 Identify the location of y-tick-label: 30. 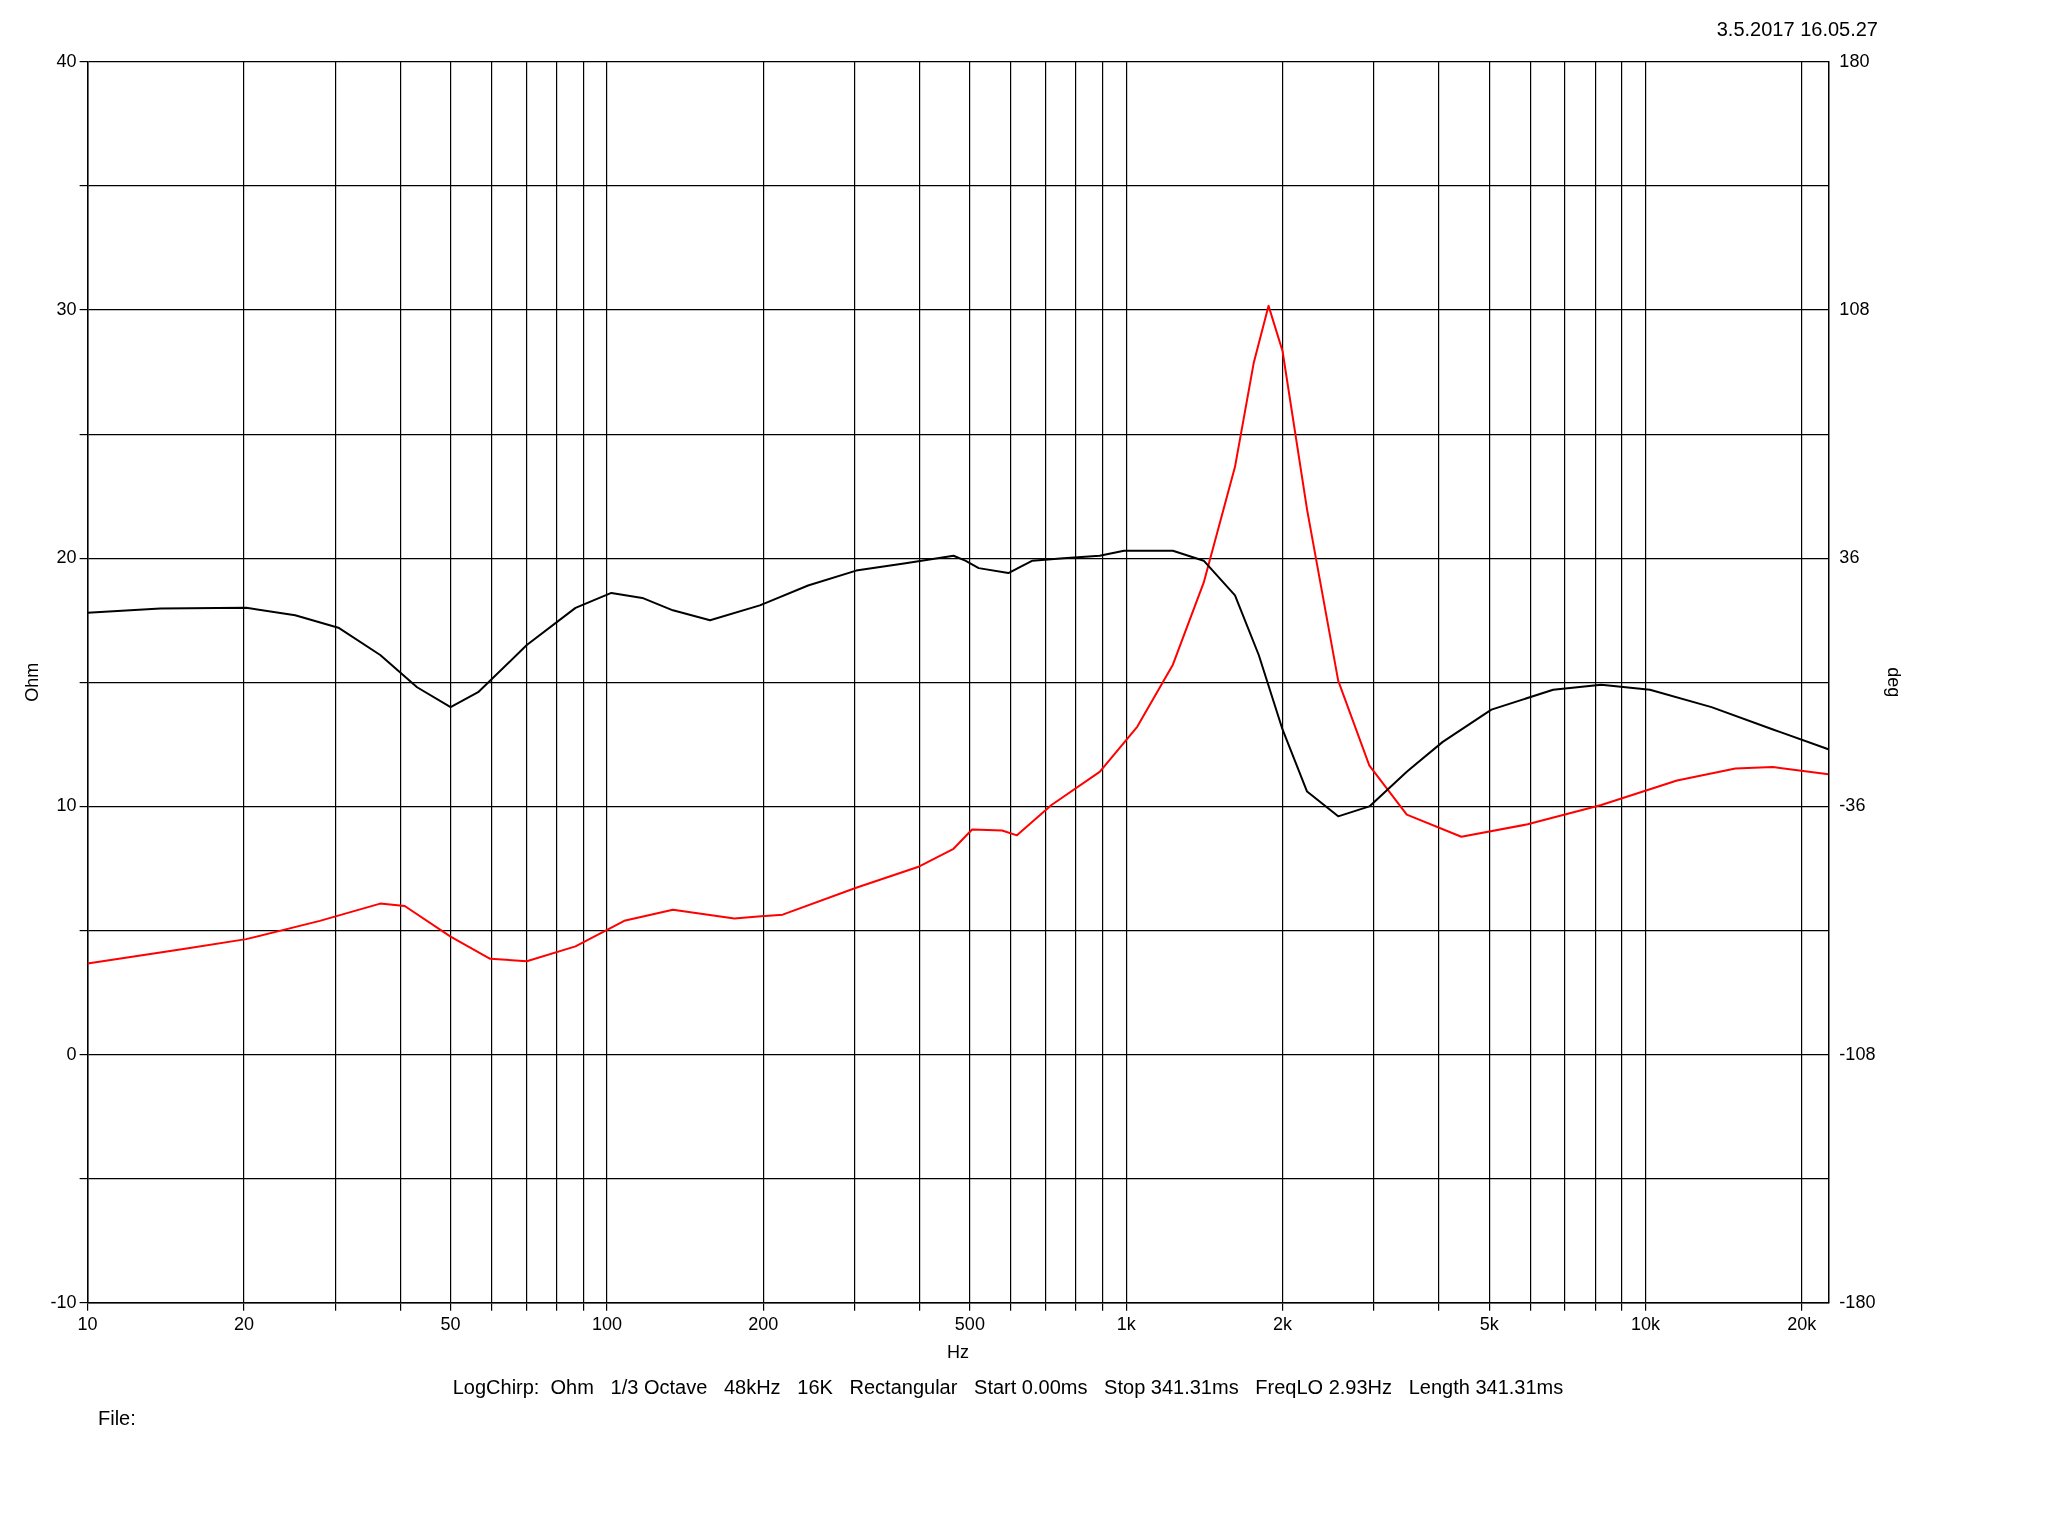
(66, 308).